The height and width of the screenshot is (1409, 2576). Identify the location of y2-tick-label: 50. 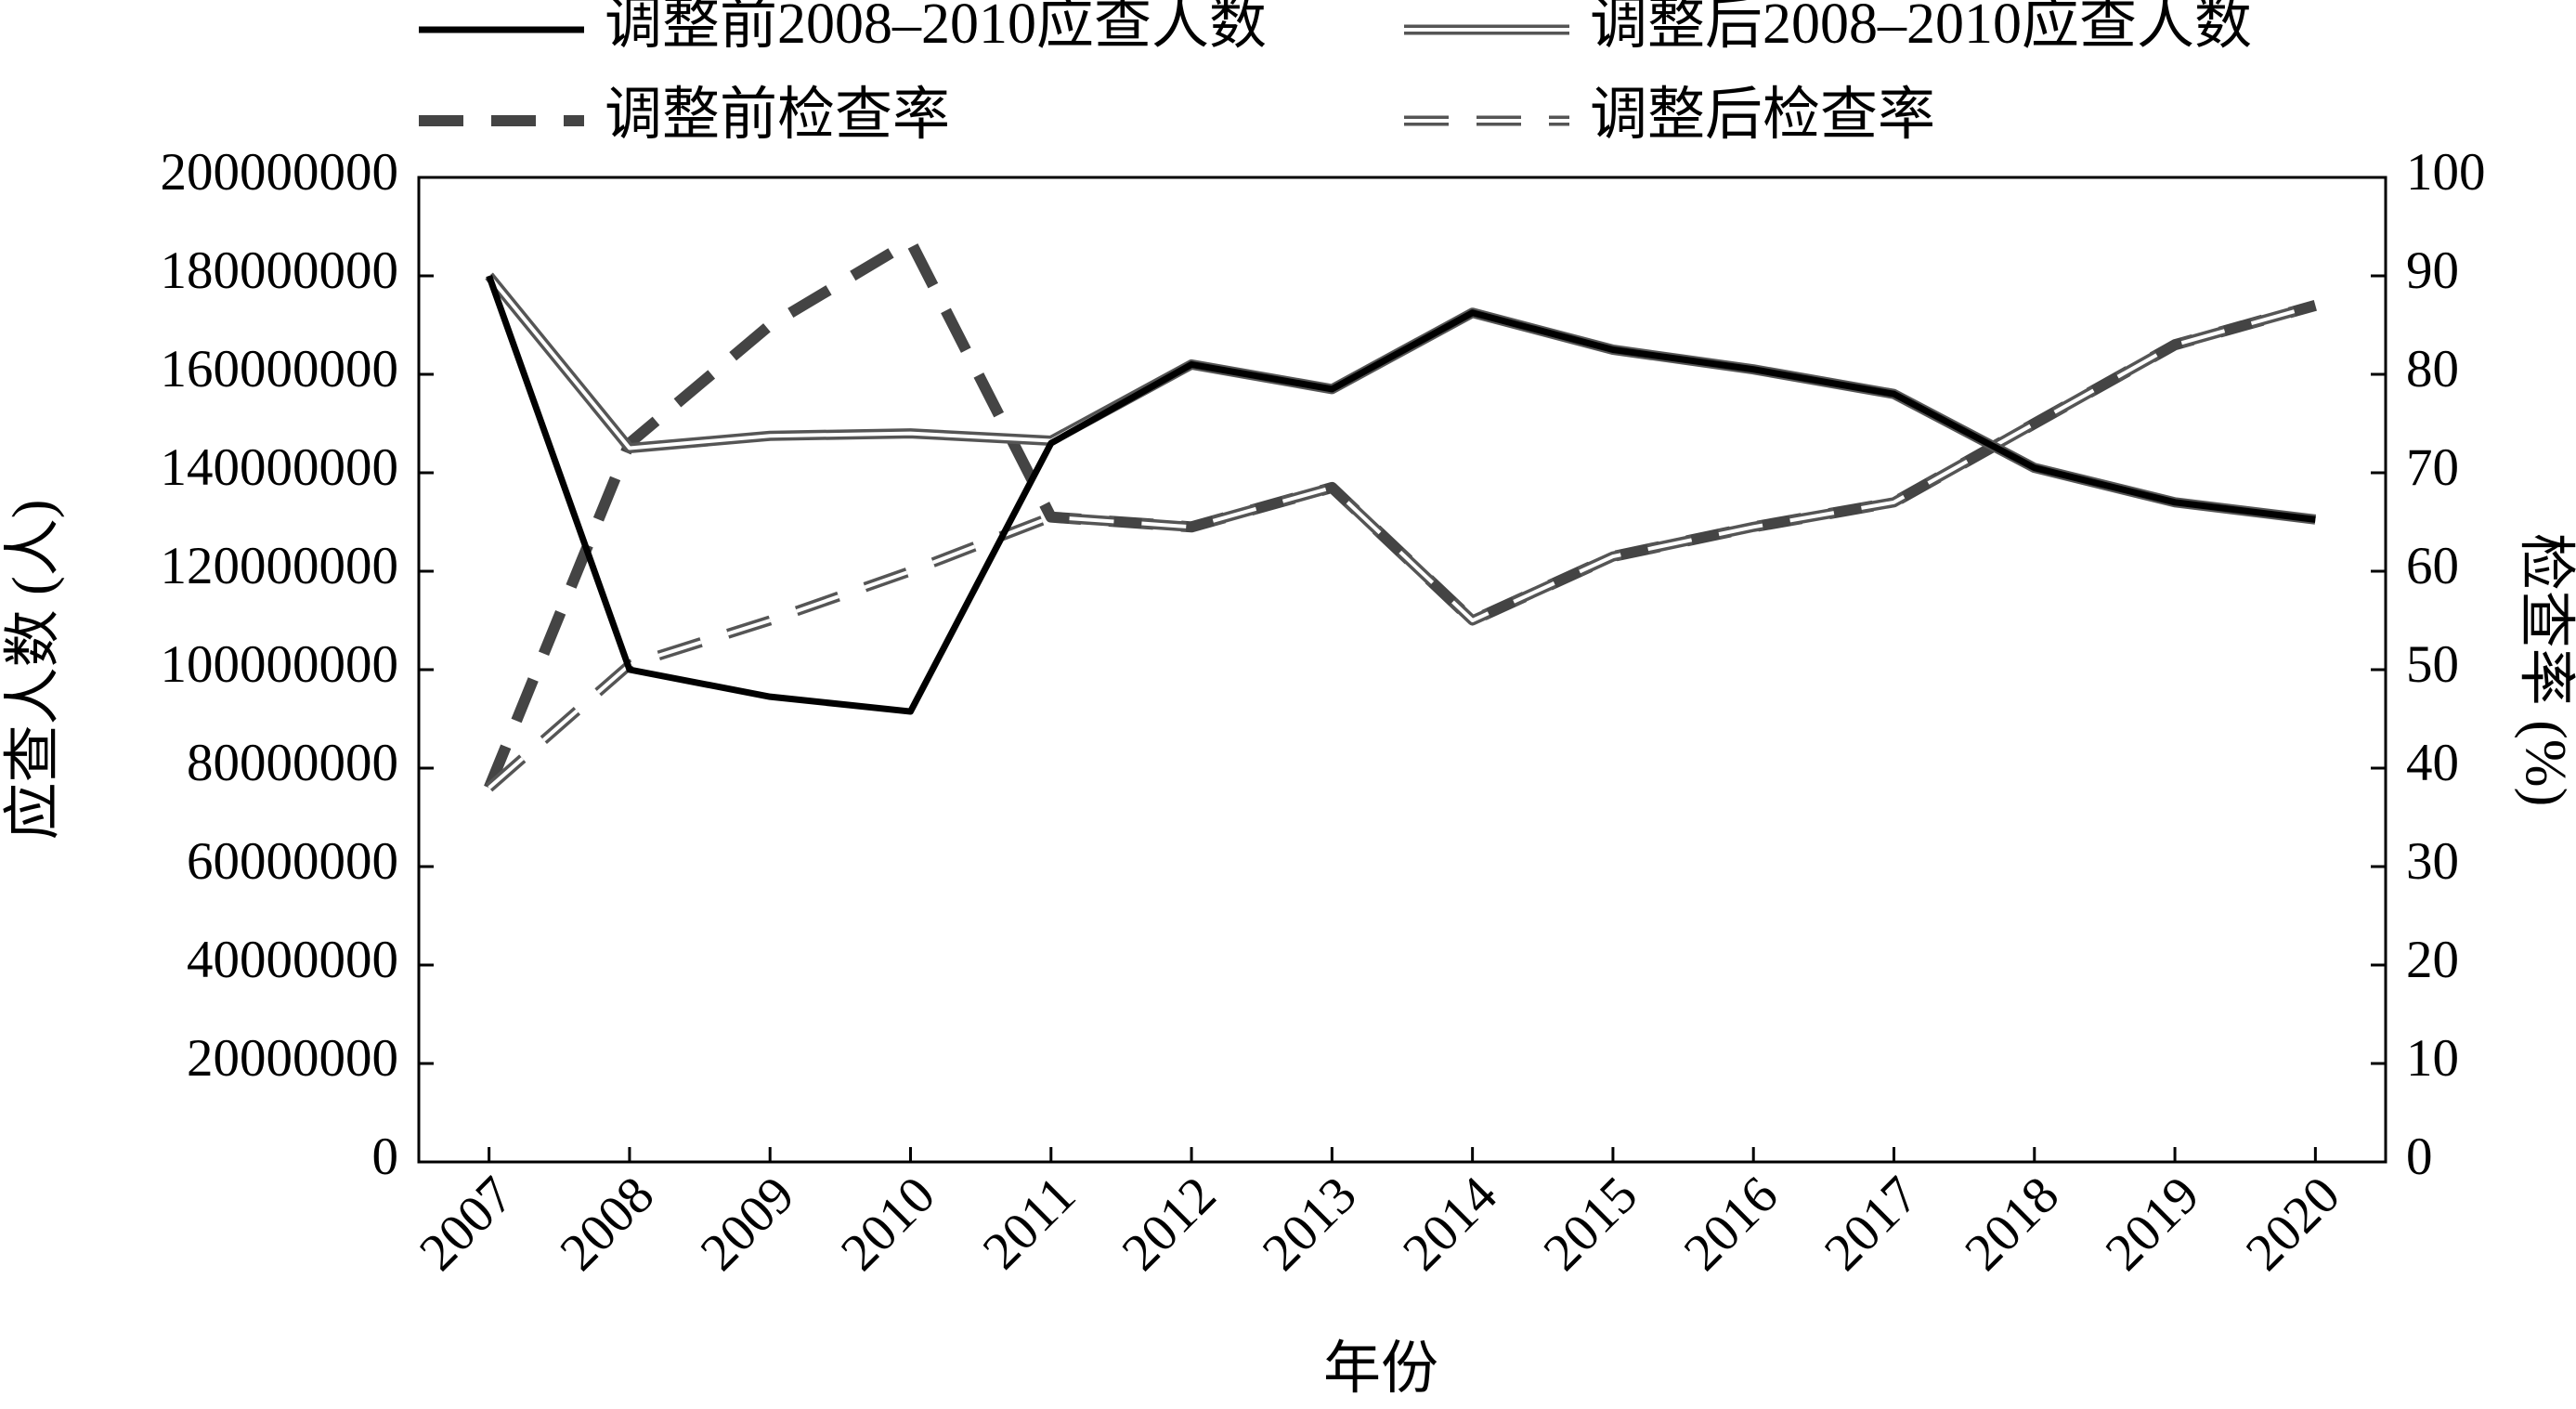
(2432, 664).